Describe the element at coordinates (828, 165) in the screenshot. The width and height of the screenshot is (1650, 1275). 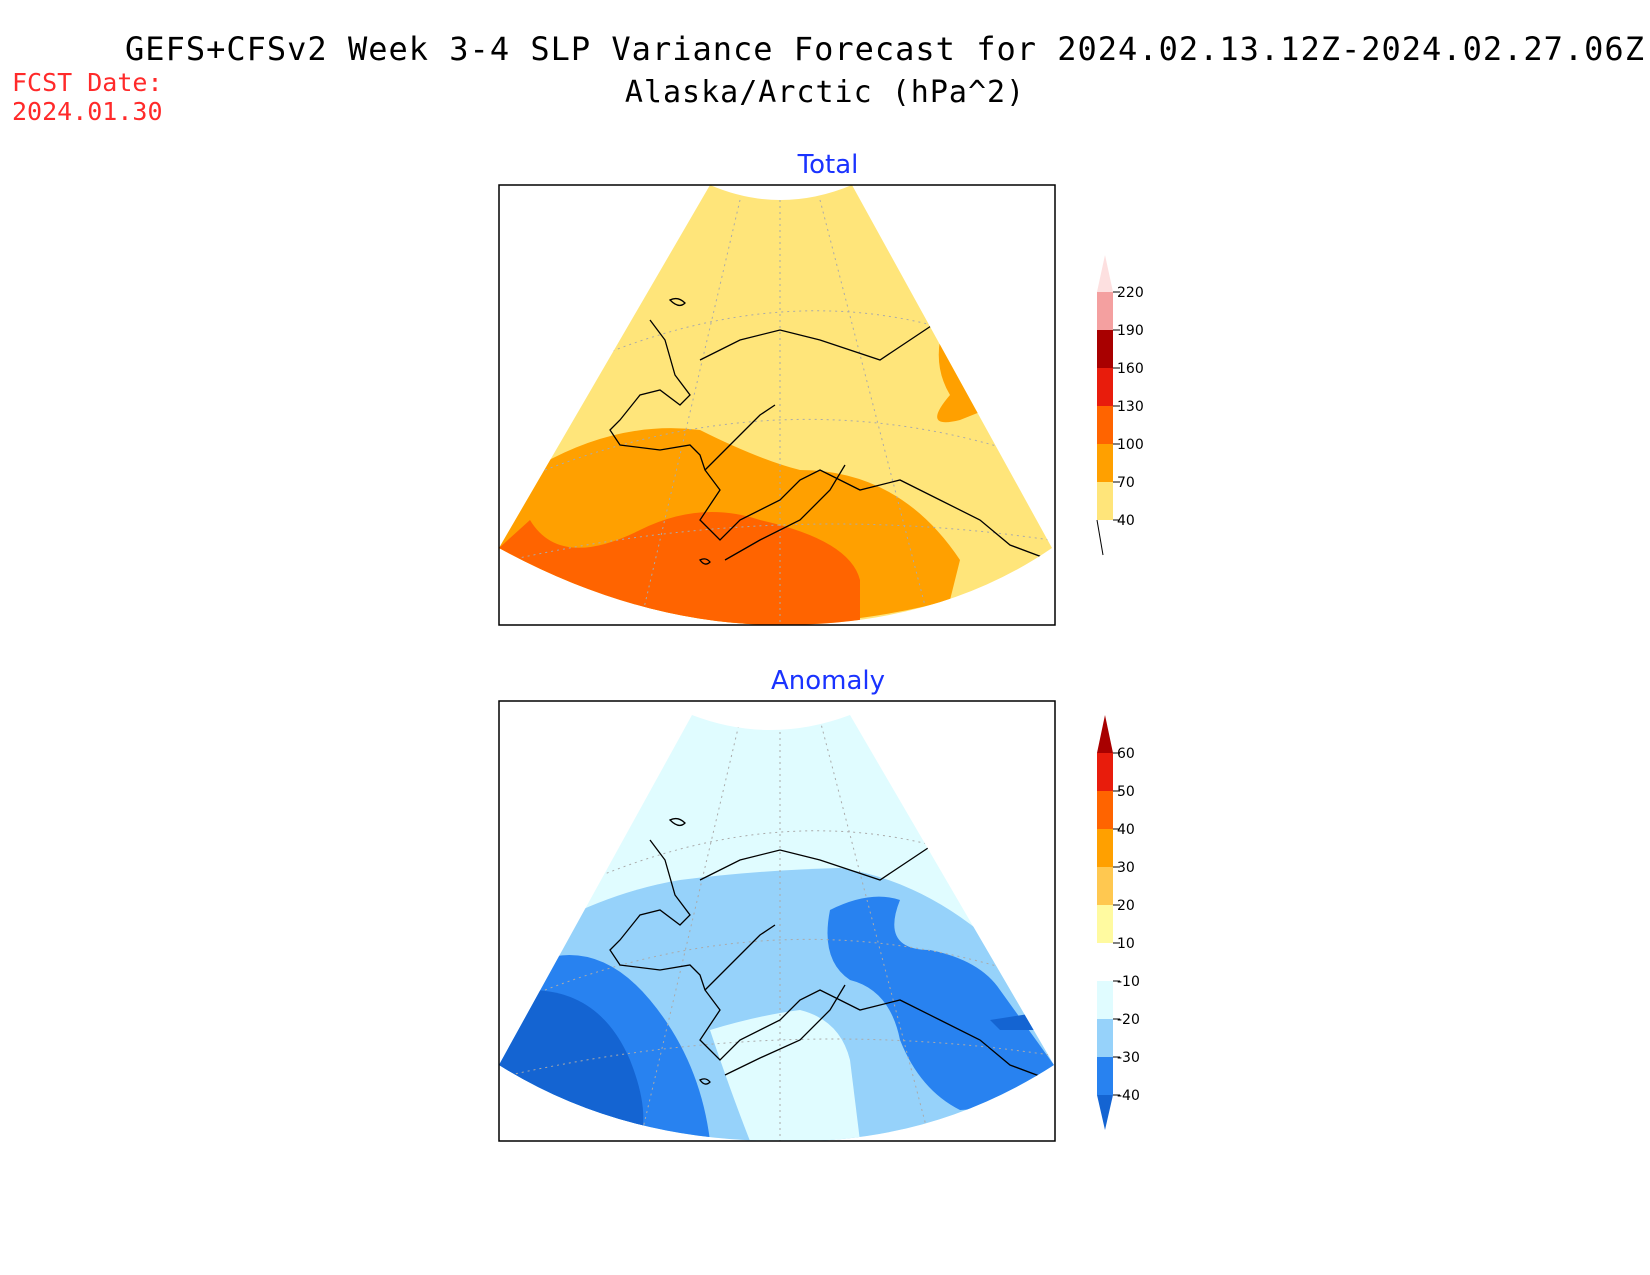
I see `total-panel-title: Total` at that location.